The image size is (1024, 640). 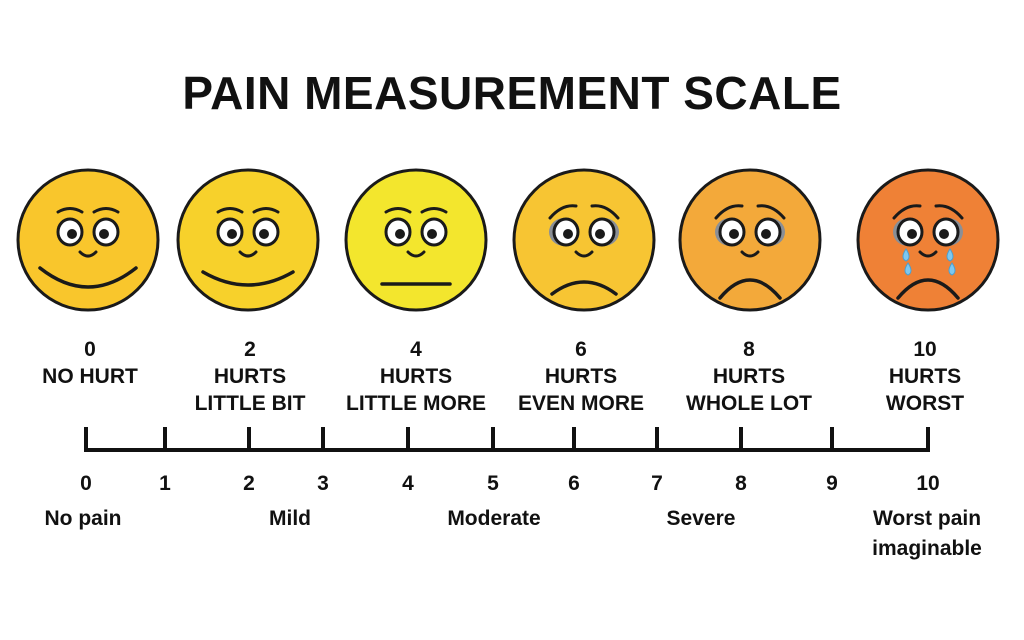 I want to click on happy-face-icon, so click(x=88, y=240).